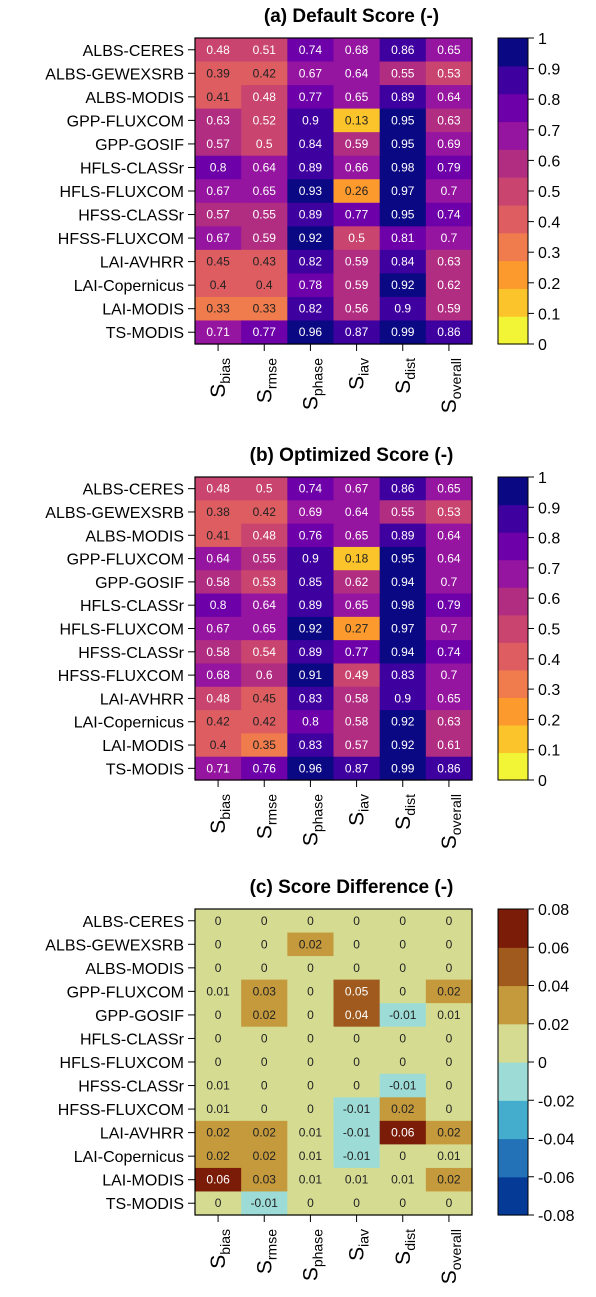 This screenshot has width=596, height=1297. Describe the element at coordinates (403, 50) in the screenshot. I see `cell-value-label: 0.86` at that location.